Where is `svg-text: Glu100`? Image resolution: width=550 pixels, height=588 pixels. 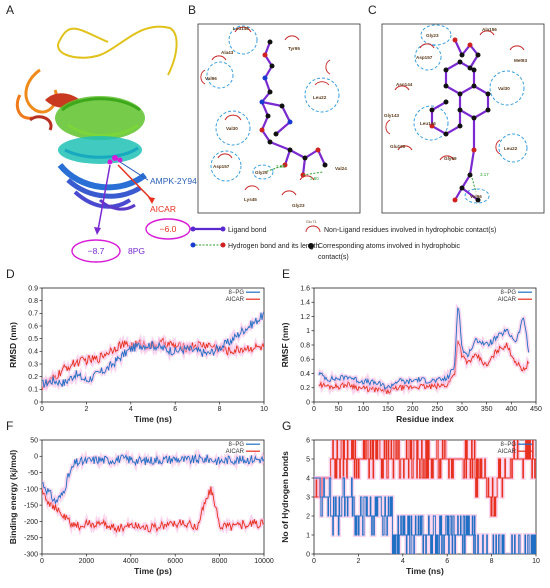 svg-text: Glu100 is located at coordinates (398, 146).